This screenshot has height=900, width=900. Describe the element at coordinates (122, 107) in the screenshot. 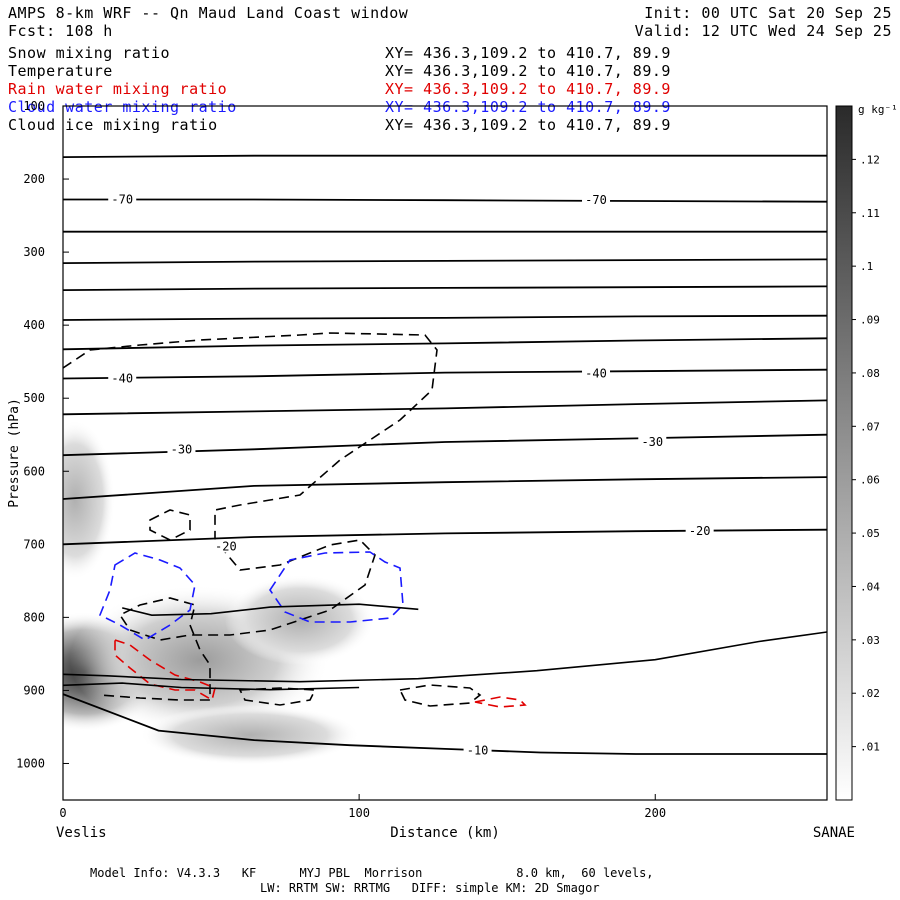

I see `legend-field-name: Cloud water mixing ratio` at that location.